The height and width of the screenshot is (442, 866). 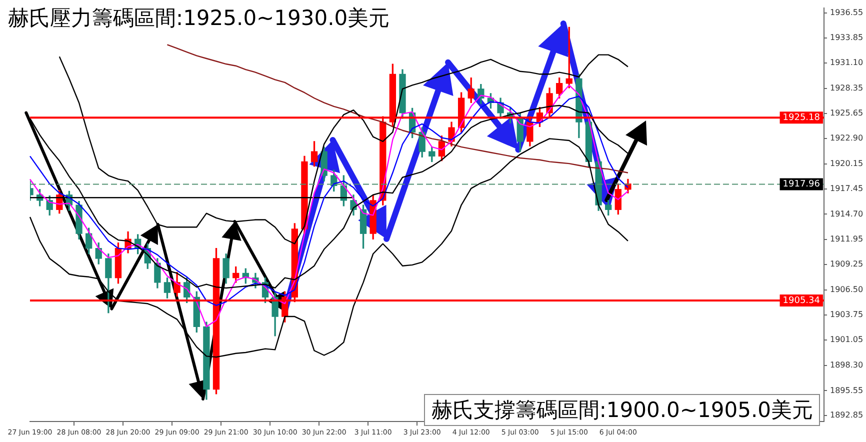 What do you see at coordinates (847, 289) in the screenshot?
I see `y-tick-label: 1906.50` at bounding box center [847, 289].